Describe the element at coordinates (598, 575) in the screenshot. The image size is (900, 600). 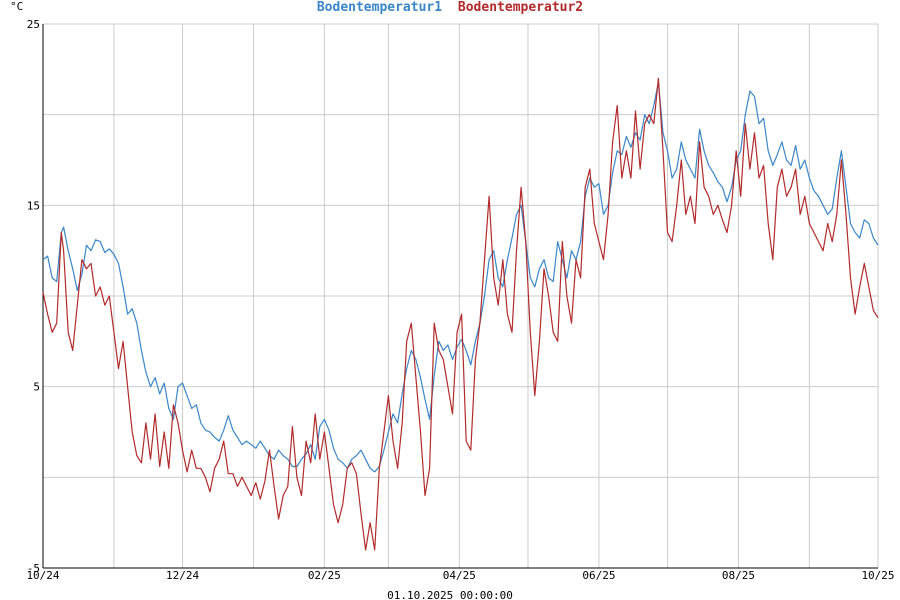
I see `x-tick-label: 06/25` at that location.